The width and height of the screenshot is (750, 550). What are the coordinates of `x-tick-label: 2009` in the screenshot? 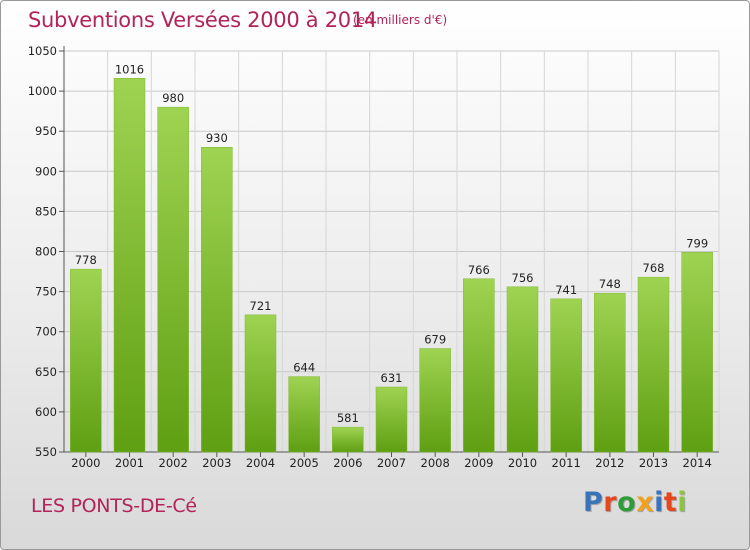 It's located at (478, 463).